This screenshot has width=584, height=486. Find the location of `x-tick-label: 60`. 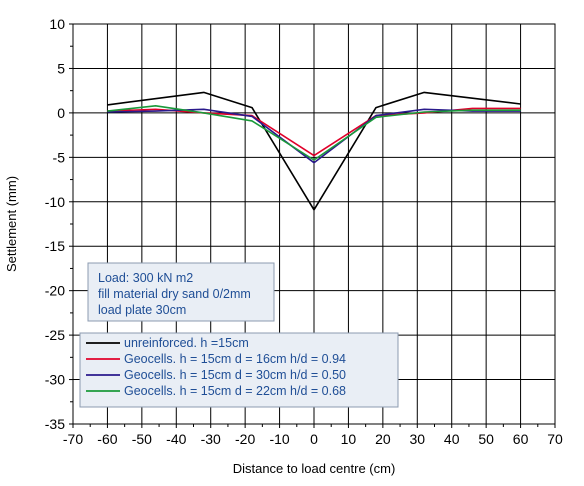

x-tick-label: 60 is located at coordinates (521, 439).